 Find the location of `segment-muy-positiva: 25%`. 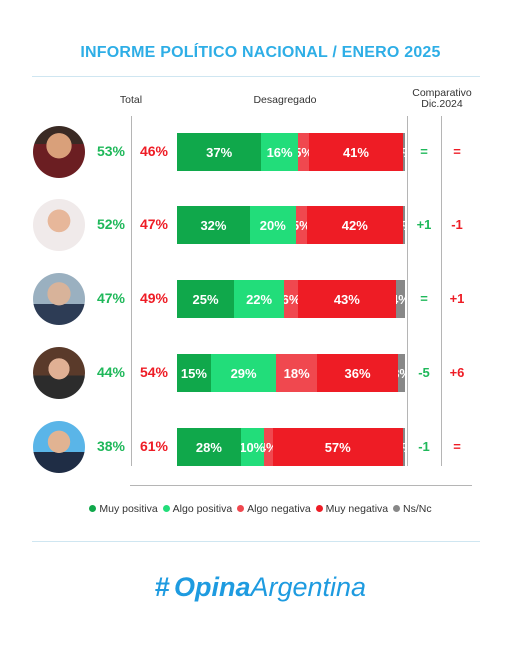

segment-muy-positiva: 25% is located at coordinates (205, 299).